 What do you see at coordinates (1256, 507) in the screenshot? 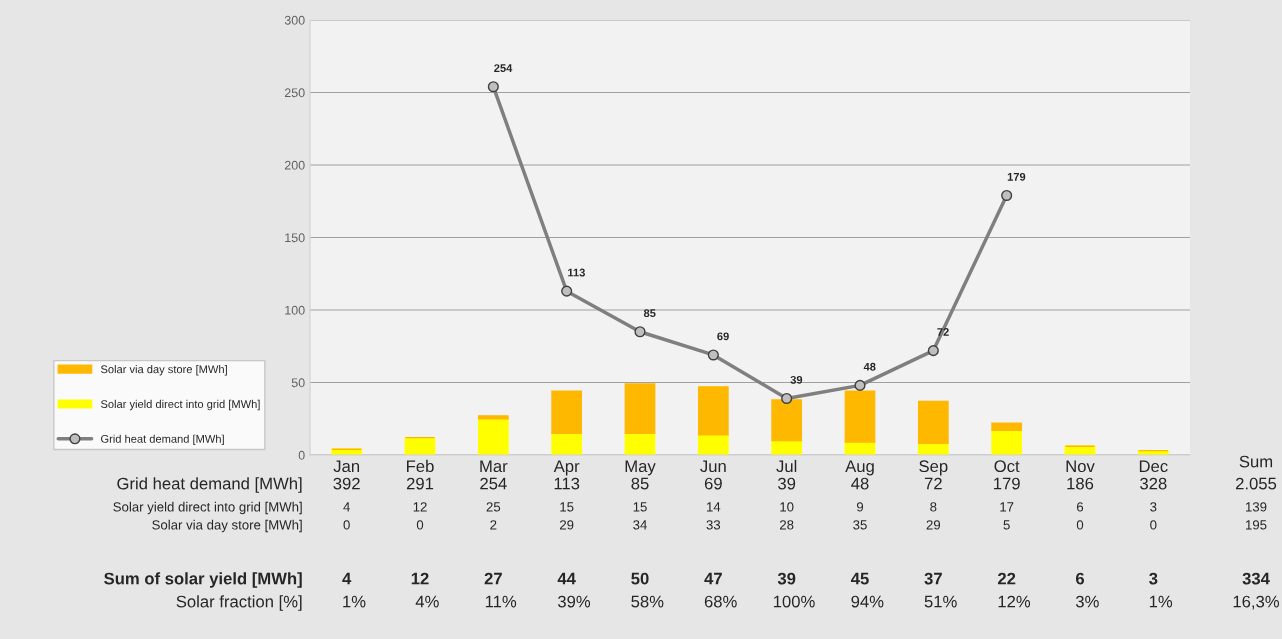
I see `text: 139` at bounding box center [1256, 507].